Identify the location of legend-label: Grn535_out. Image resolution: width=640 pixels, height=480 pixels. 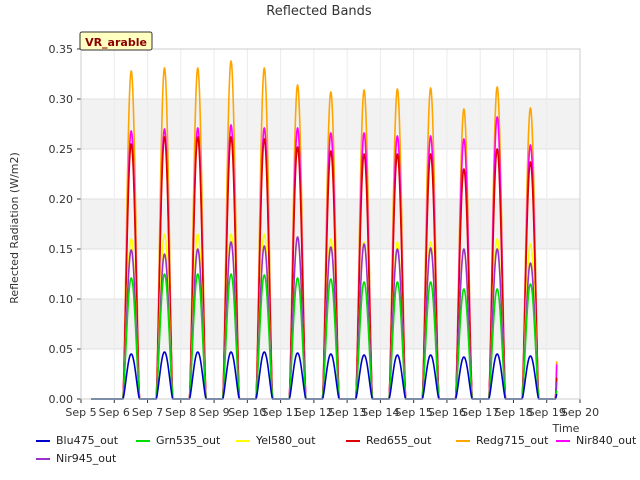
(188, 440).